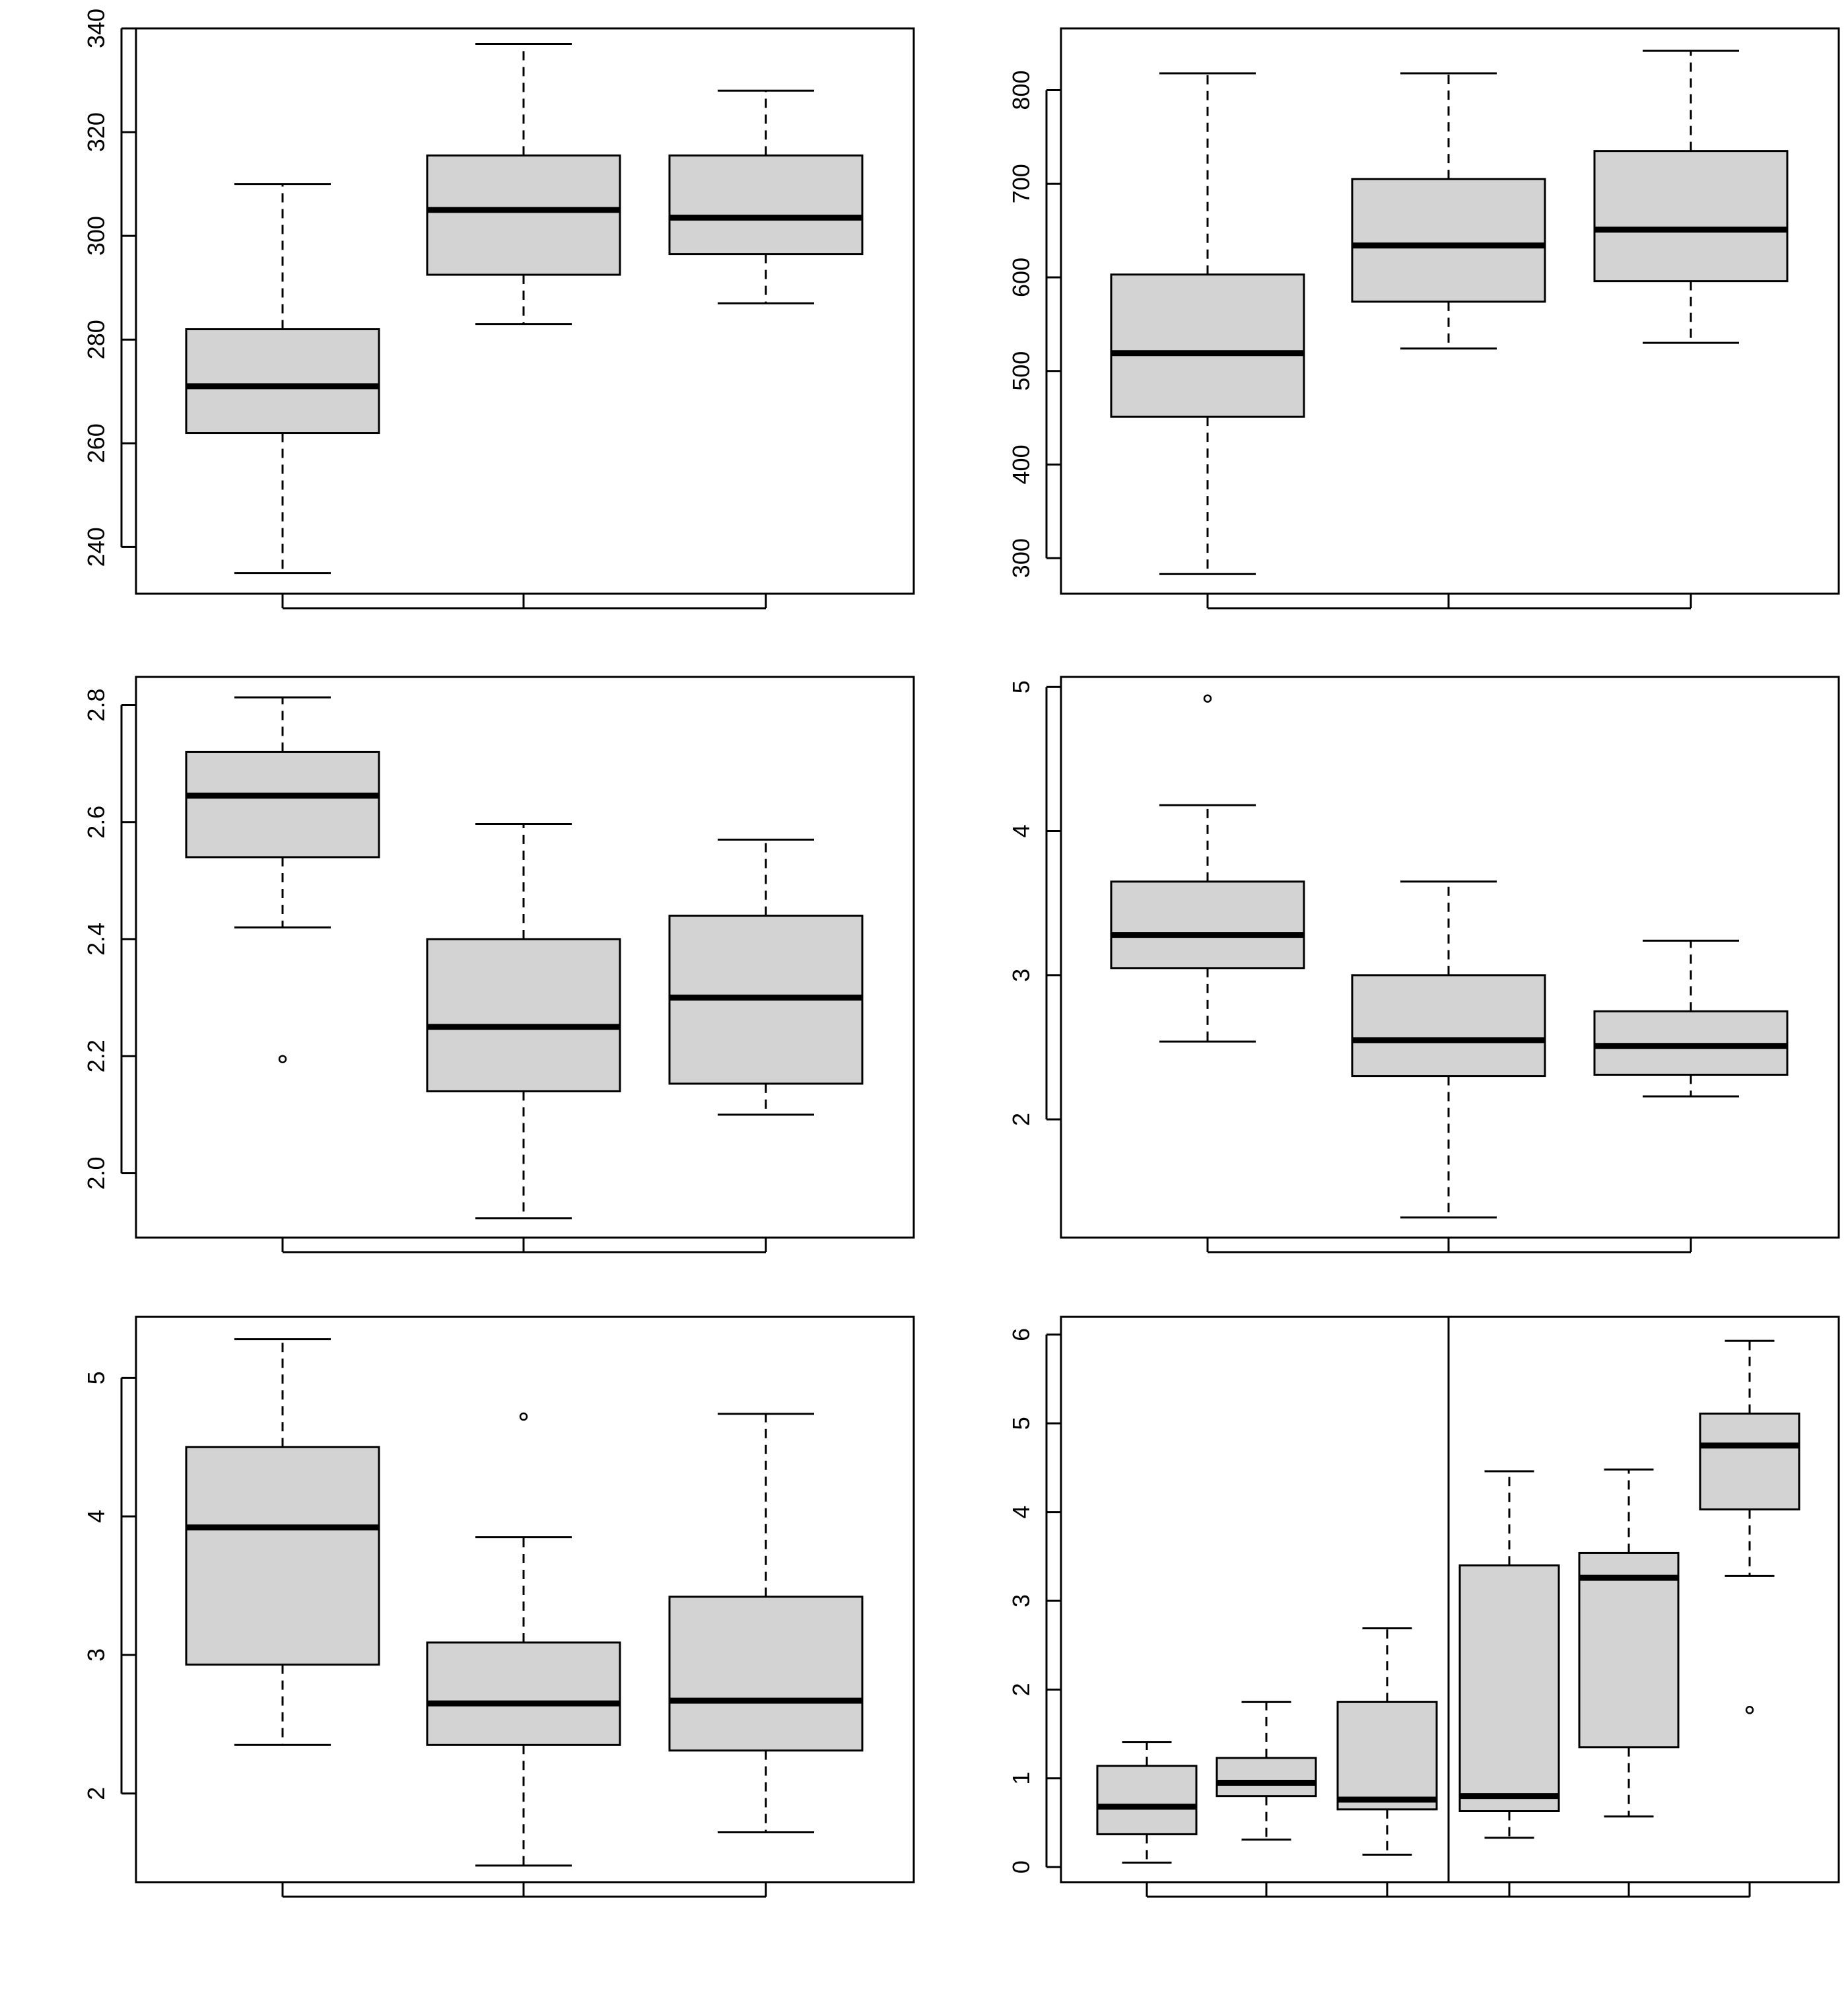 The width and height of the screenshot is (1848, 2005). I want to click on y-tick-label: 2.4, so click(96, 939).